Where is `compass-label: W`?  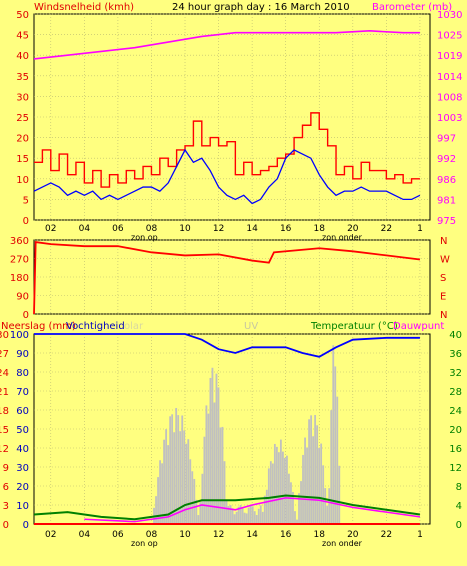
compass-label: W is located at coordinates (445, 260).